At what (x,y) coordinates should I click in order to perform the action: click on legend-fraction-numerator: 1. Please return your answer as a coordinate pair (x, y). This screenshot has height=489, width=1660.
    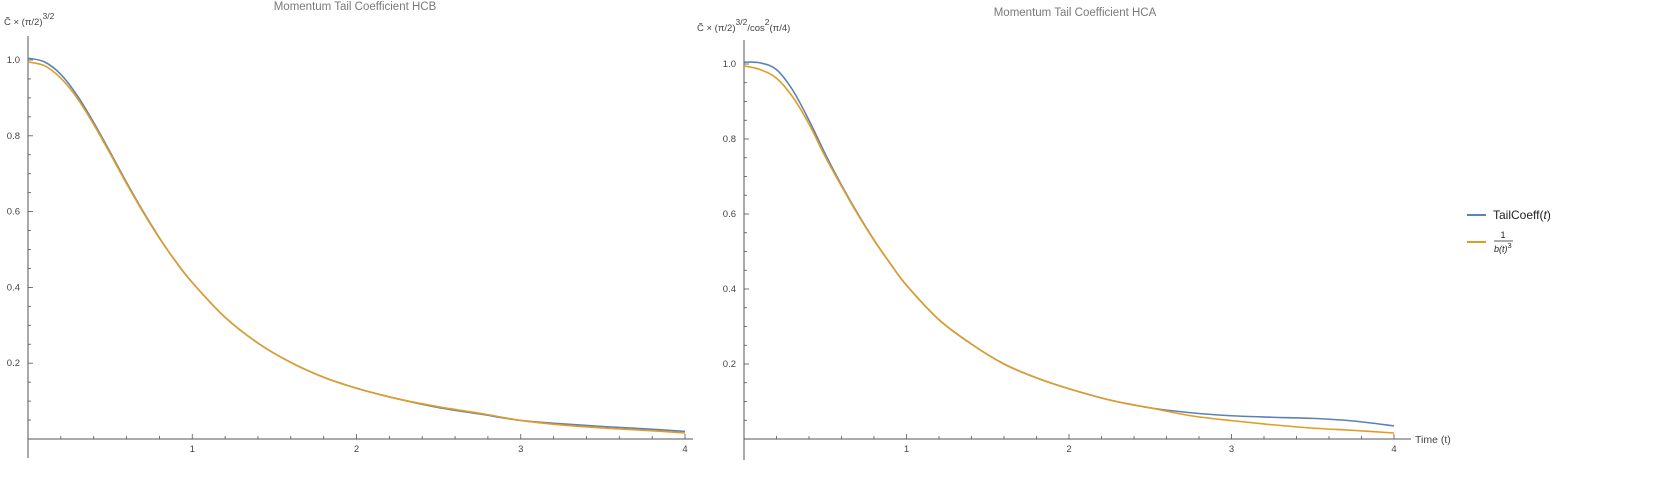
    Looking at the image, I should click on (1502, 235).